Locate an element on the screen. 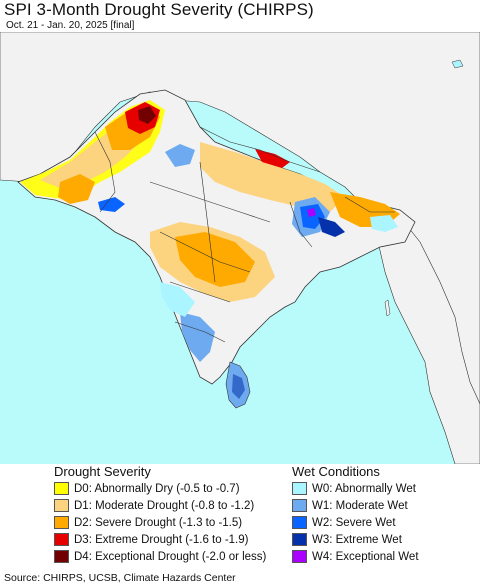  d1-gangetic is located at coordinates (272, 177).